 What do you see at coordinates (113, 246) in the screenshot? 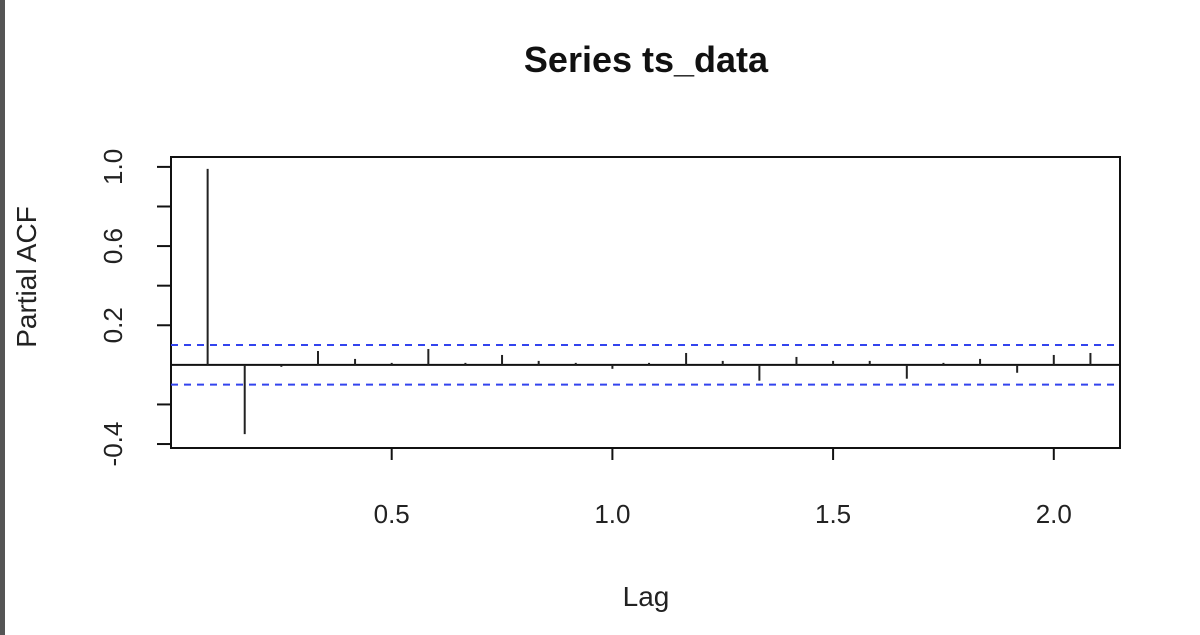
I see `y-tick-label: 0.6` at bounding box center [113, 246].